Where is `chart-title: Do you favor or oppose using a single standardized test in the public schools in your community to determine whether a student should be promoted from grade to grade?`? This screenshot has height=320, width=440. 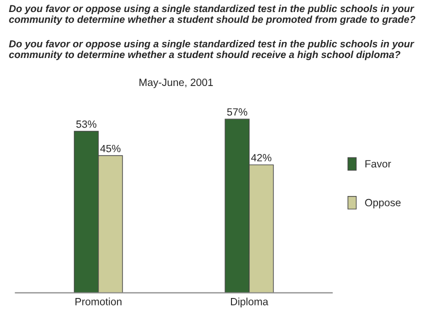 chart-title: Do you favor or oppose using a single standardized test in the public schools in your community to determine whether a student should be promoted from grade to grade? is located at coordinates (212, 14).